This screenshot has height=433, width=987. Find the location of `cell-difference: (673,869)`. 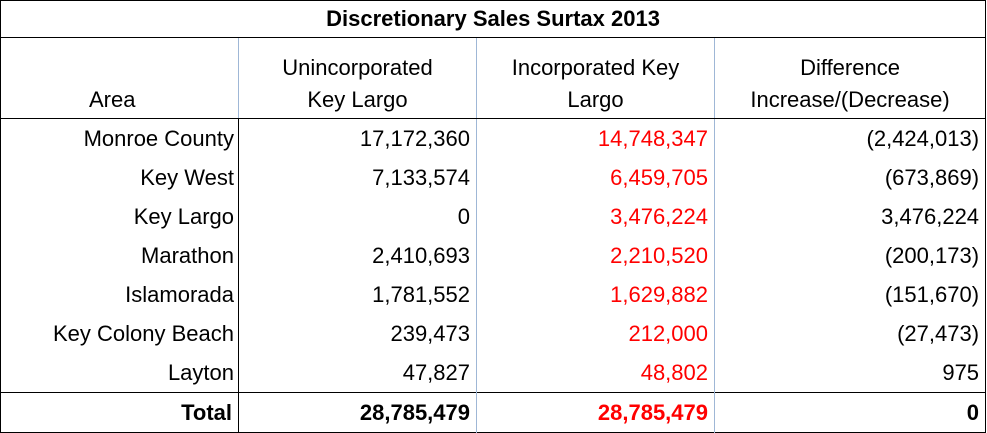

cell-difference: (673,869) is located at coordinates (932, 177).